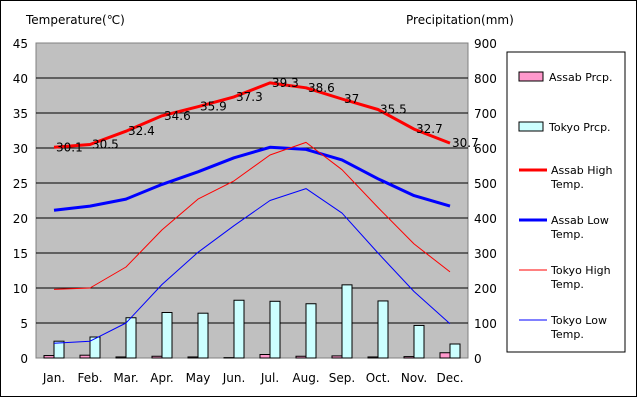 The height and width of the screenshot is (404, 640). What do you see at coordinates (580, 220) in the screenshot?
I see `legend-label: Assab Low` at bounding box center [580, 220].